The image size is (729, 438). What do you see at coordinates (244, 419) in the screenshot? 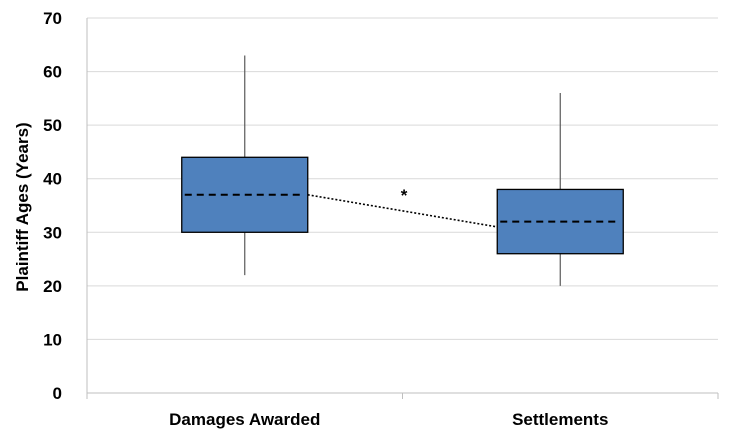
I see `x-category-label: Damages Awarded` at bounding box center [244, 419].